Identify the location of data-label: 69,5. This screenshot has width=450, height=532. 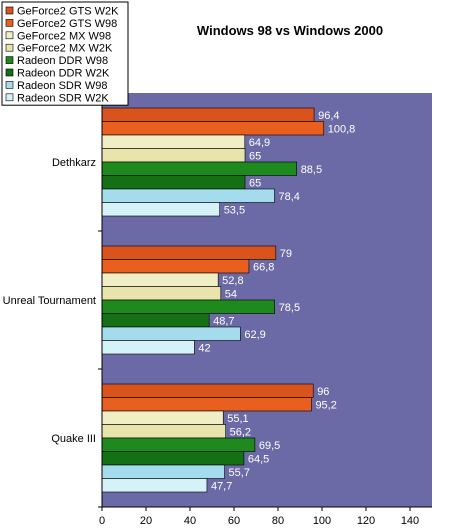
(269, 446).